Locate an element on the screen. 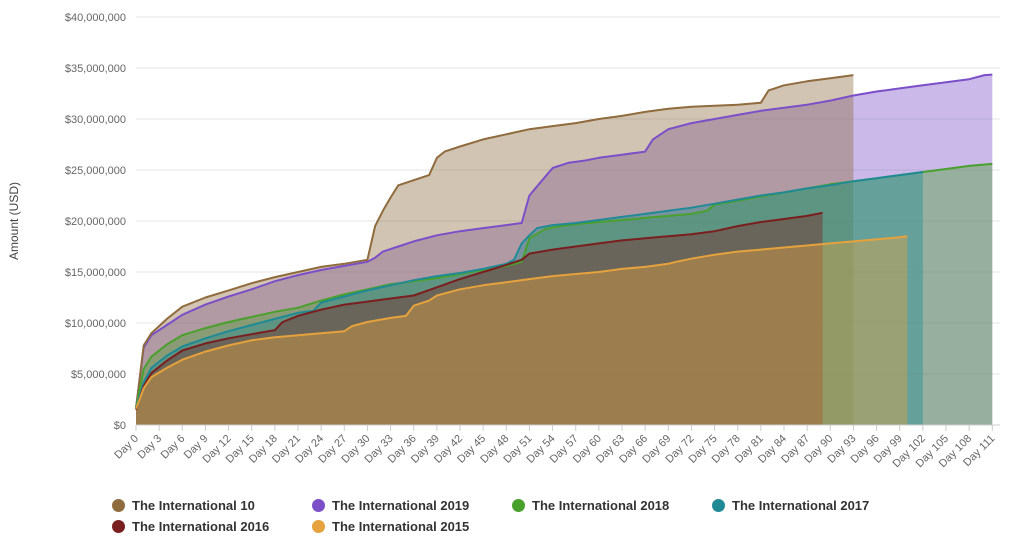 This screenshot has height=552, width=1024. legend-item-ti2017: The International 2017 is located at coordinates (790, 505).